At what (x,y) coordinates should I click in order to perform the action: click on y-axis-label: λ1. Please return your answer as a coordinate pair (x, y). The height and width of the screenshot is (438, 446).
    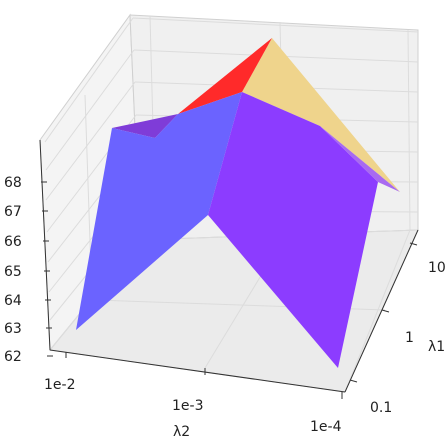
    Looking at the image, I should click on (436, 347).